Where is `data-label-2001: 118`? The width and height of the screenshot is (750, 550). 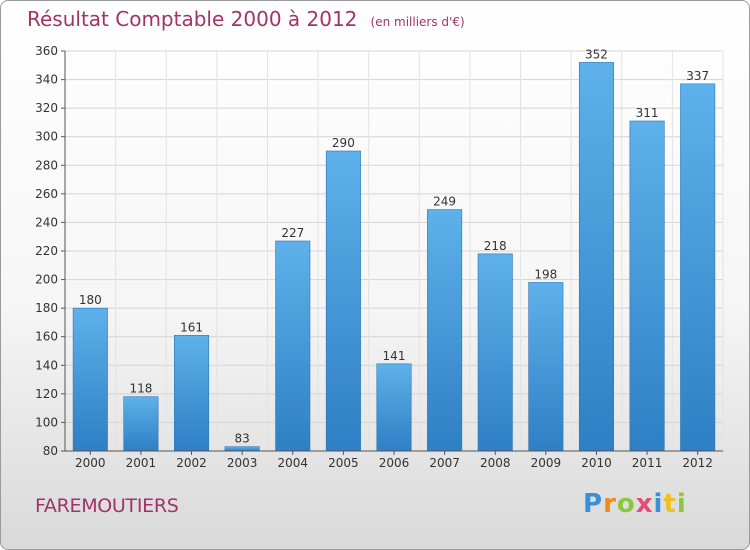
data-label-2001: 118 is located at coordinates (140, 389).